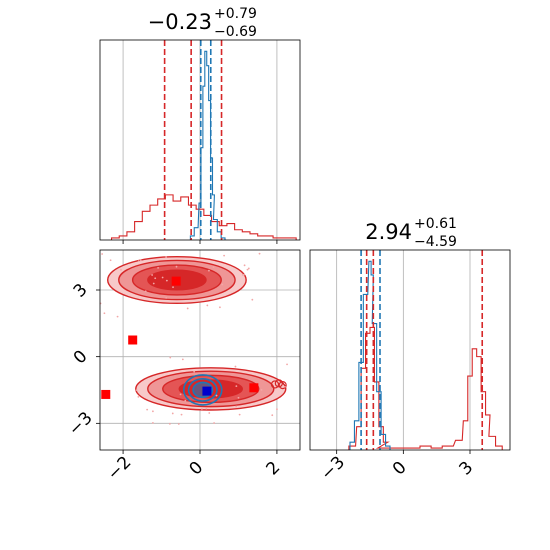  What do you see at coordinates (120, 469) in the screenshot?
I see `x-tick-label: −2` at bounding box center [120, 469].